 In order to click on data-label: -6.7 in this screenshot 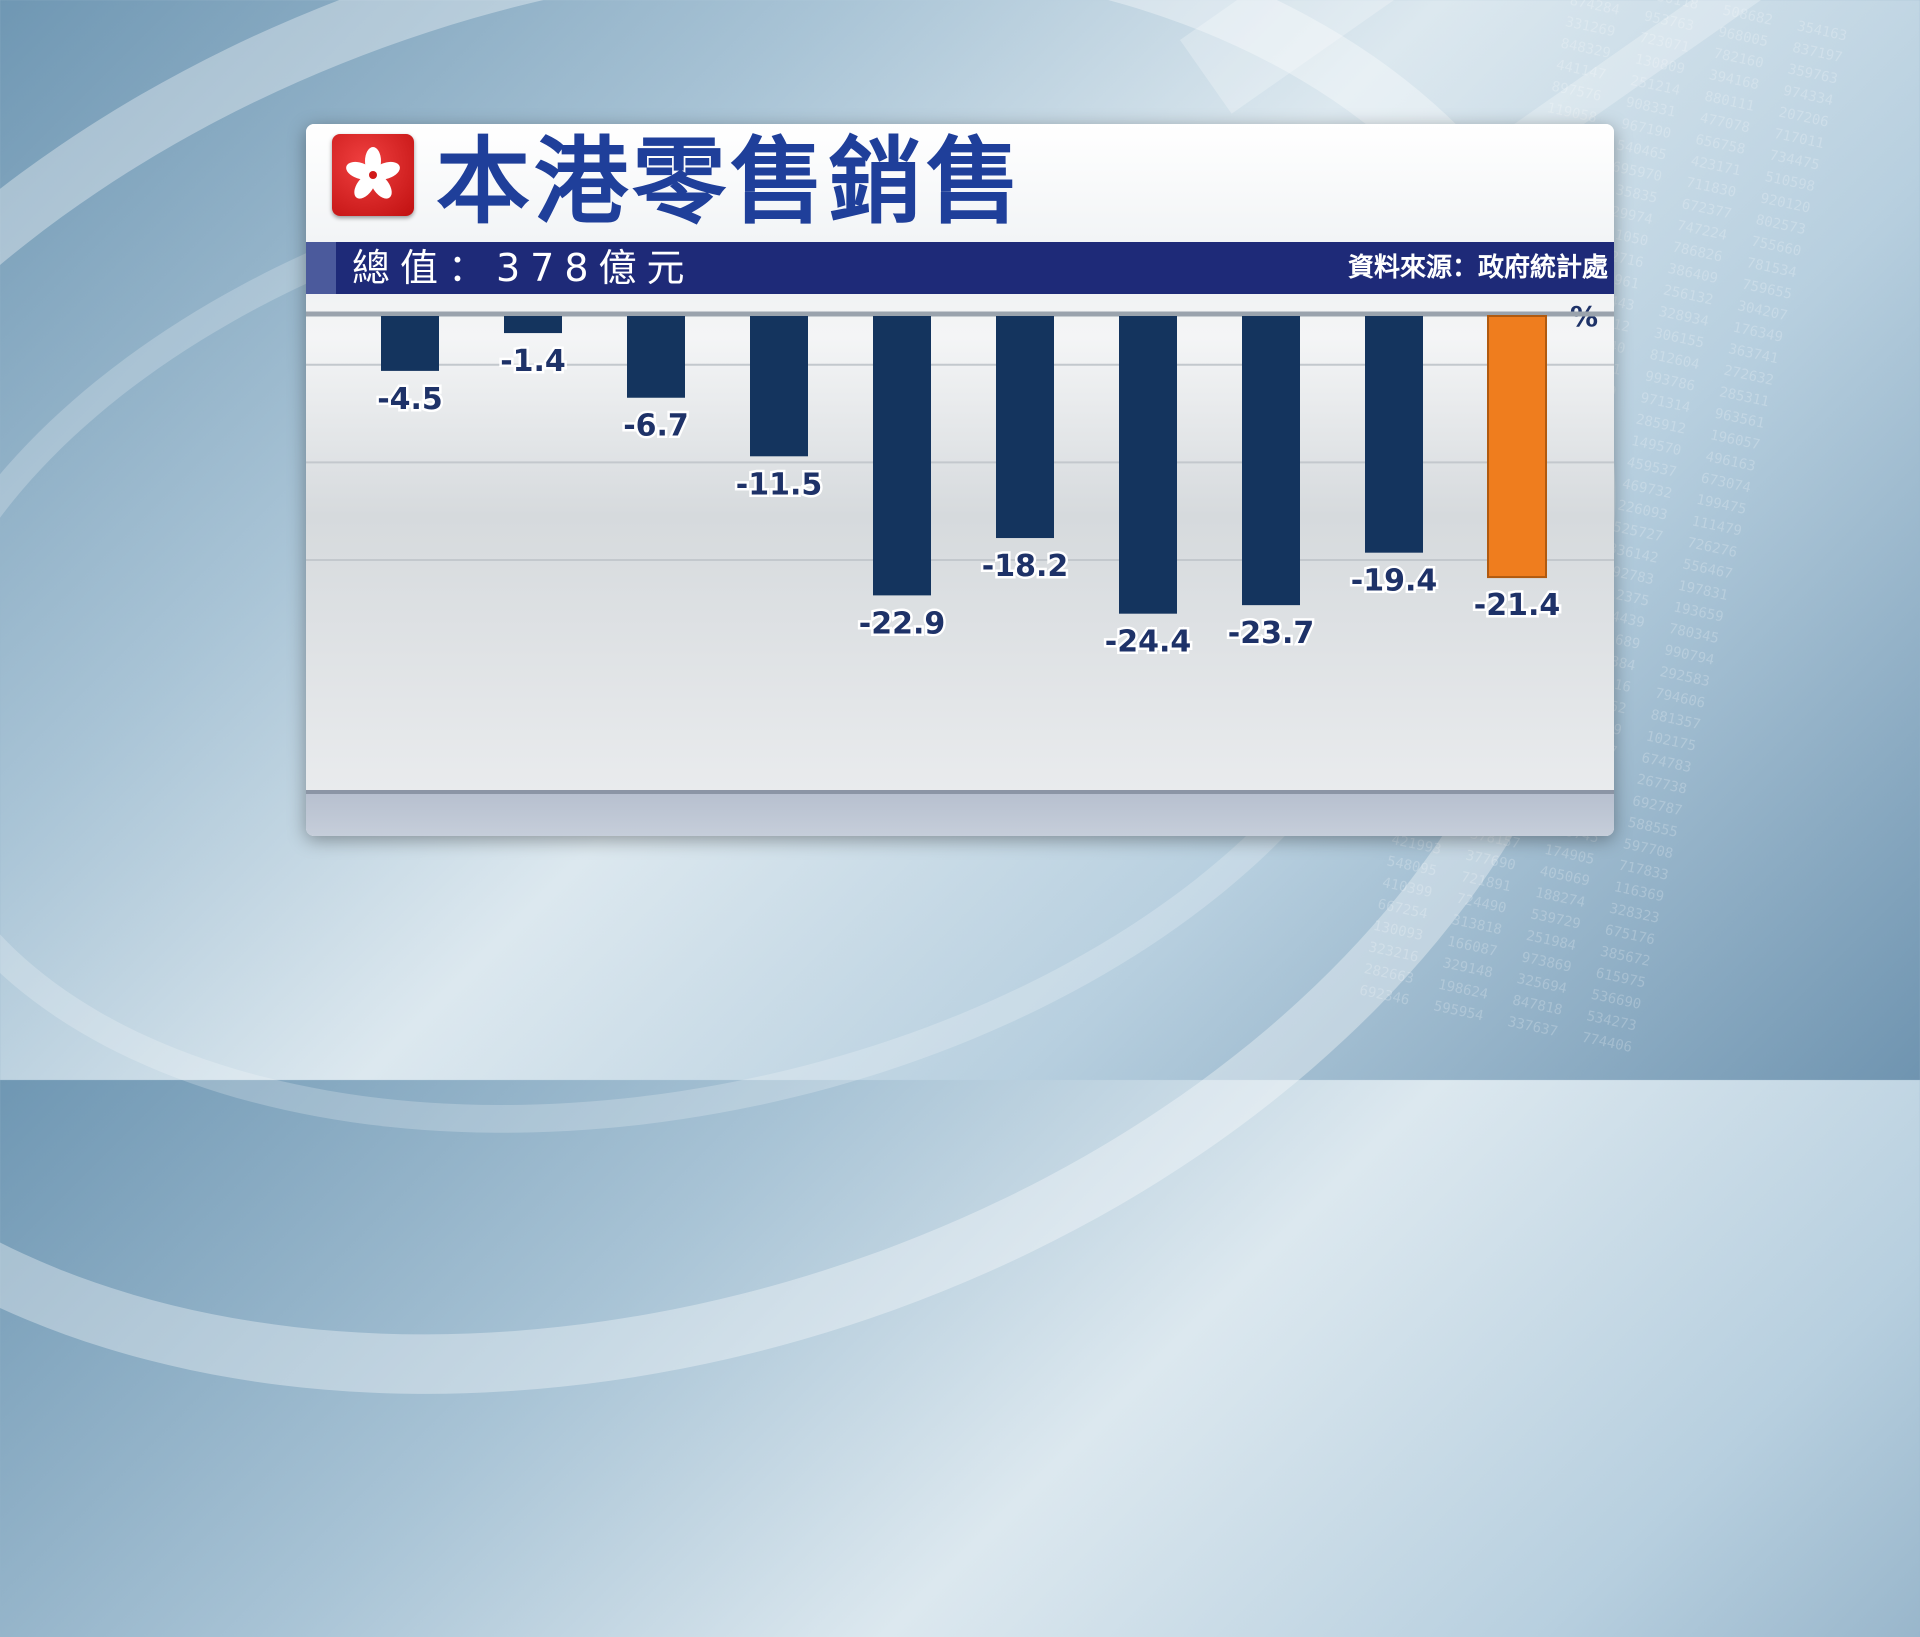, I will do `click(656, 426)`.